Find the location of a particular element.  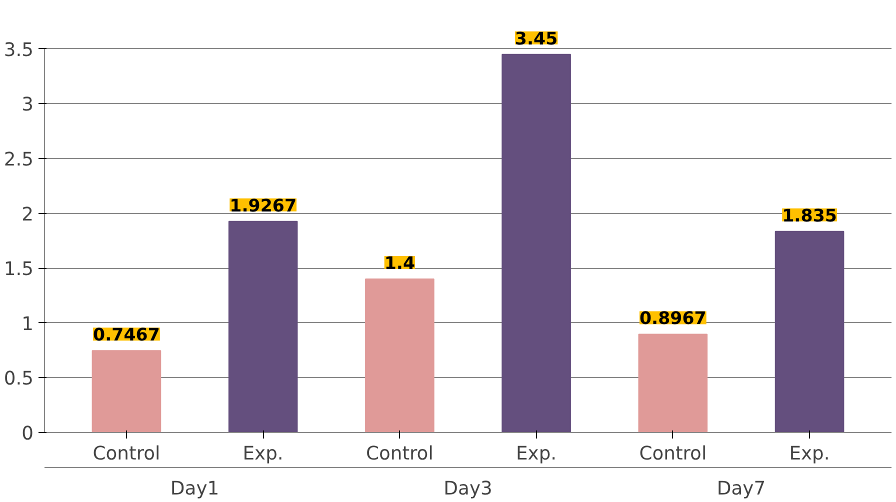

y-tick-label: 2.5 is located at coordinates (19, 159).